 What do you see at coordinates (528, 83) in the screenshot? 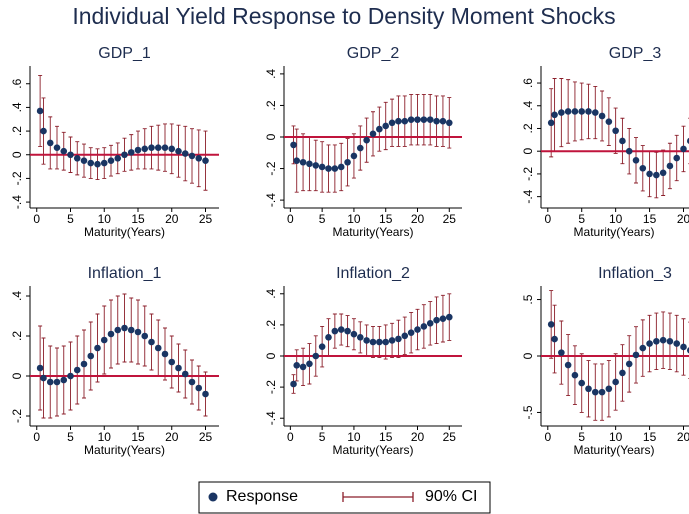
I see `y-tick-label: .6` at bounding box center [528, 83].